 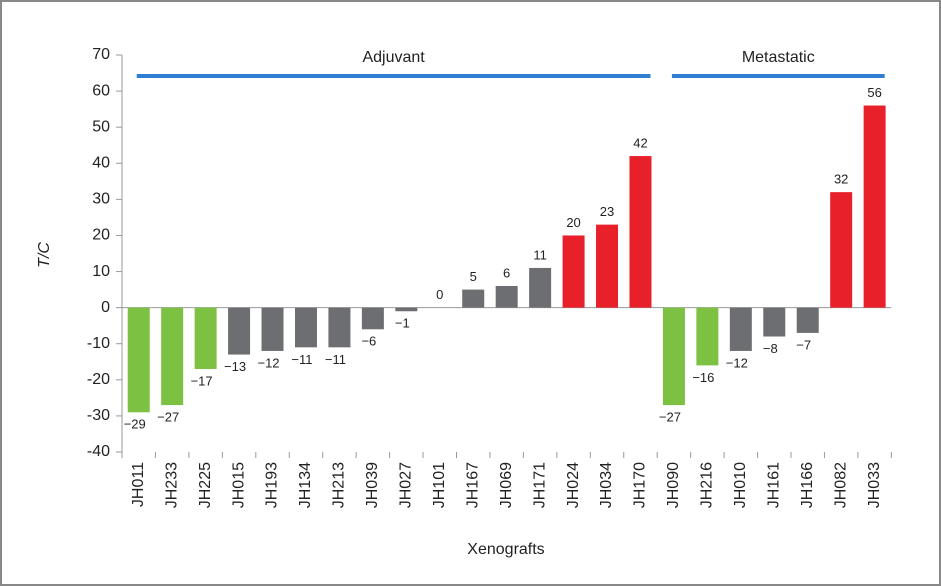 What do you see at coordinates (707, 485) in the screenshot?
I see `x-tick-label: JH216` at bounding box center [707, 485].